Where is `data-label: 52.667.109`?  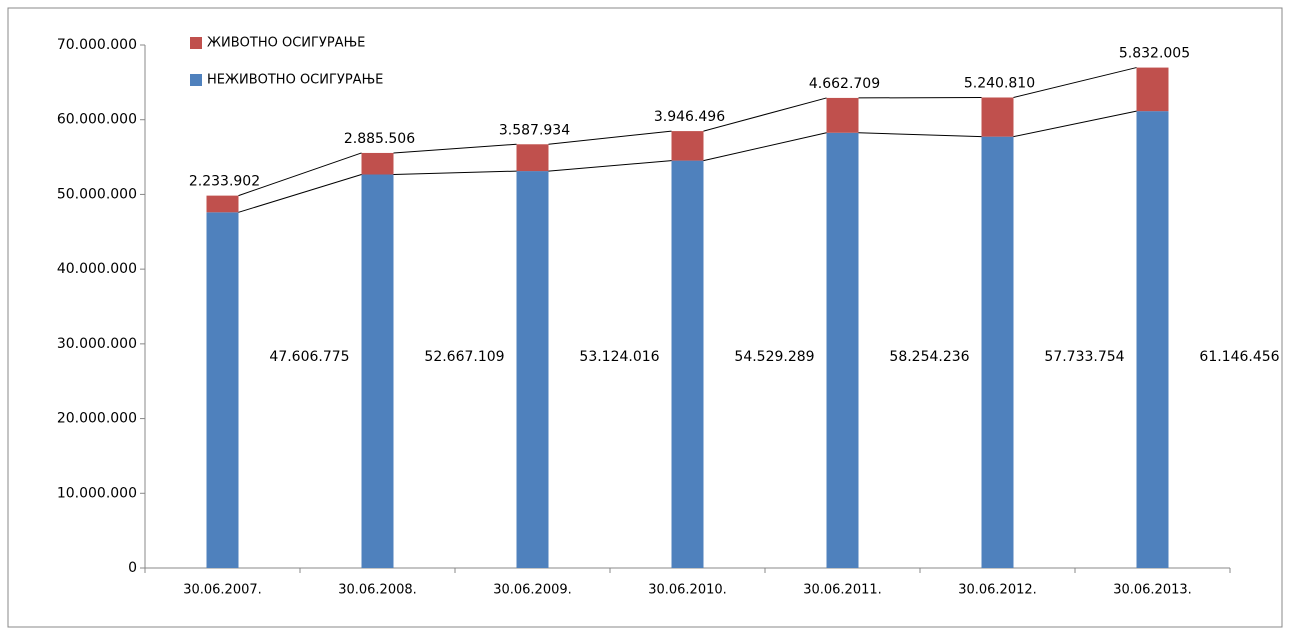 data-label: 52.667.109 is located at coordinates (464, 357).